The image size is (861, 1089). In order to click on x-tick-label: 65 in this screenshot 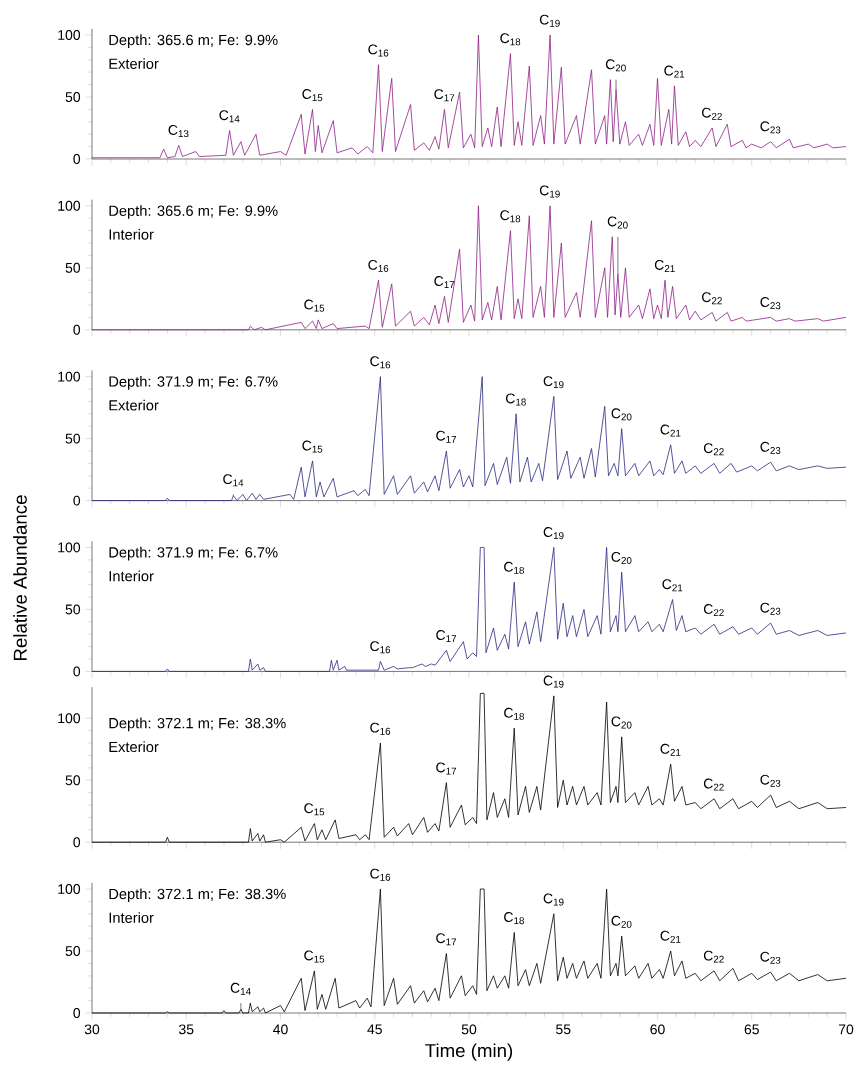, I will do `click(751, 1029)`.